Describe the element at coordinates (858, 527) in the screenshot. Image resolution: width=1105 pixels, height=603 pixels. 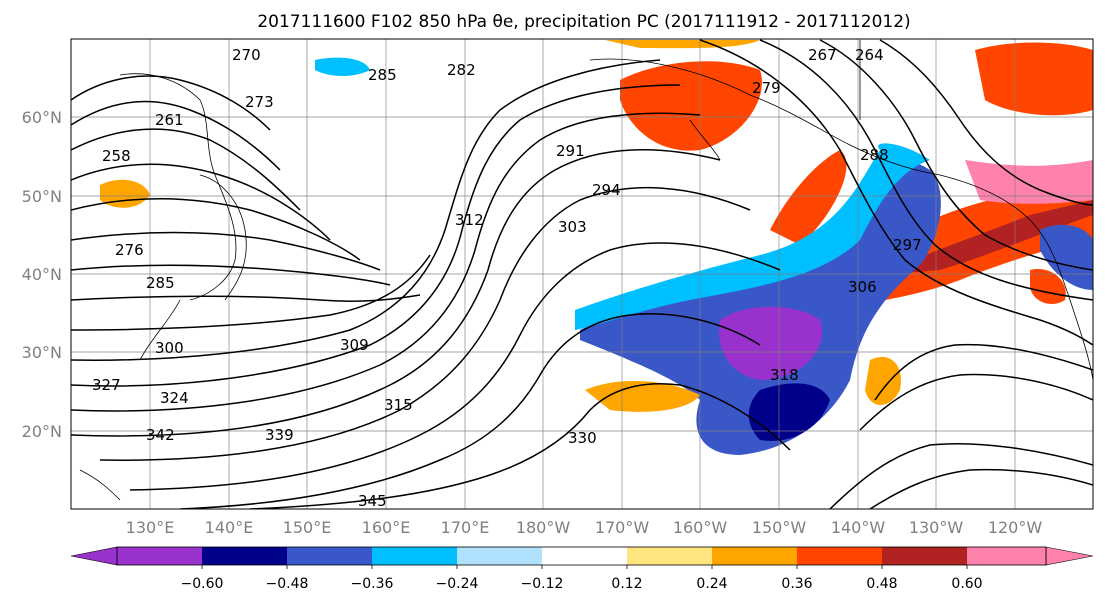
I see `lon-label: 140°W` at that location.